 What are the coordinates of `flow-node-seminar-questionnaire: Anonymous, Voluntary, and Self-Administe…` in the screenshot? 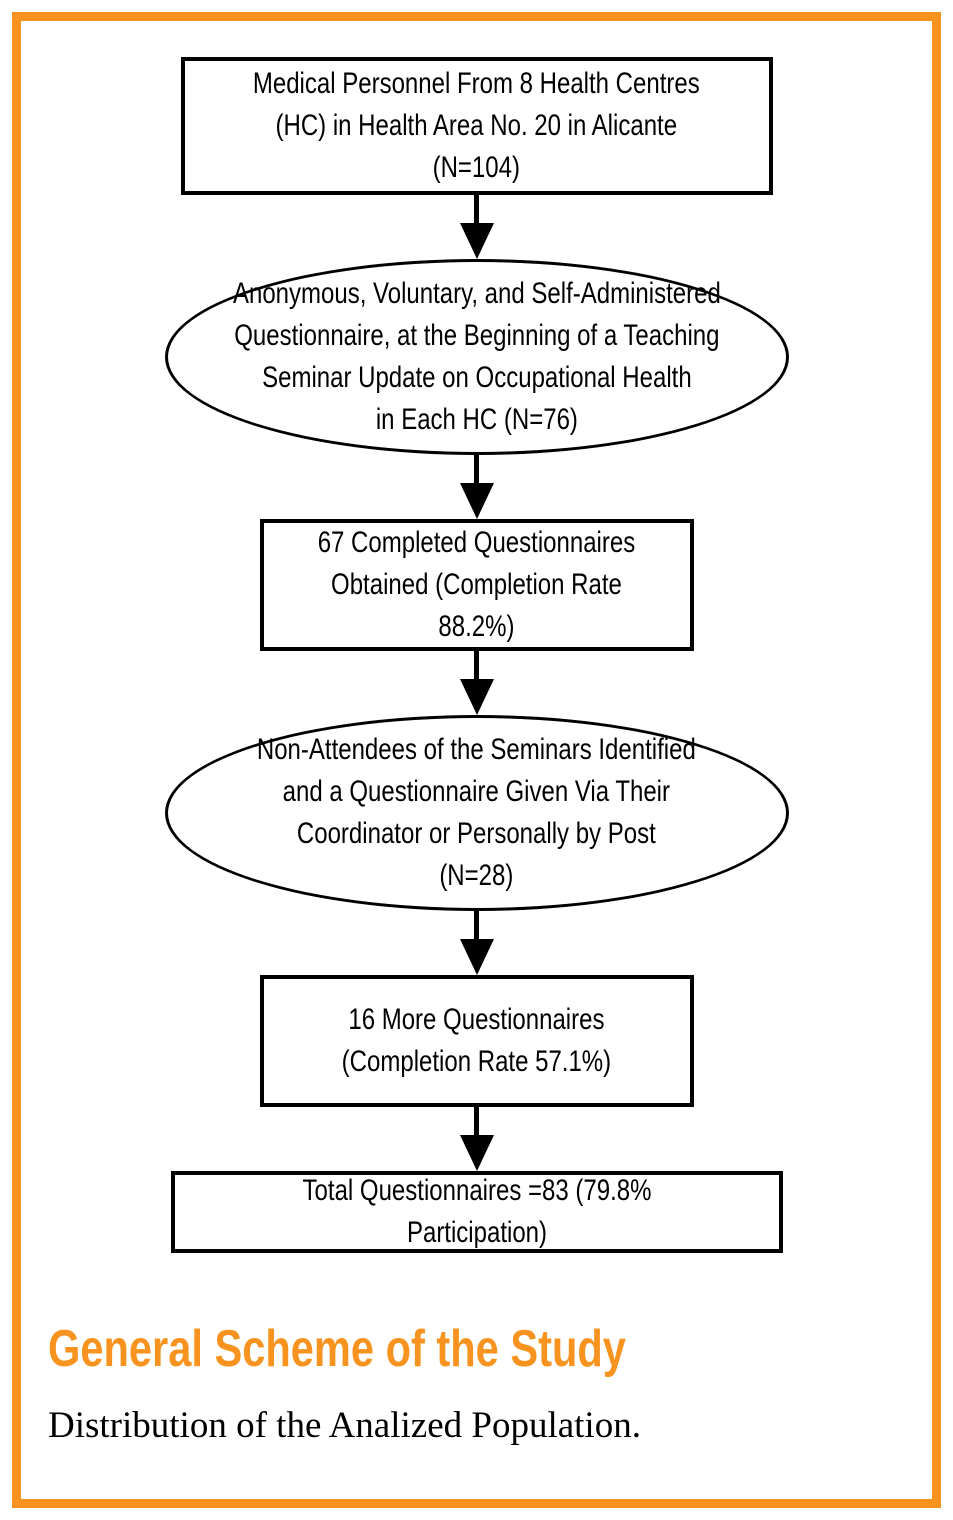 It's located at (476, 357).